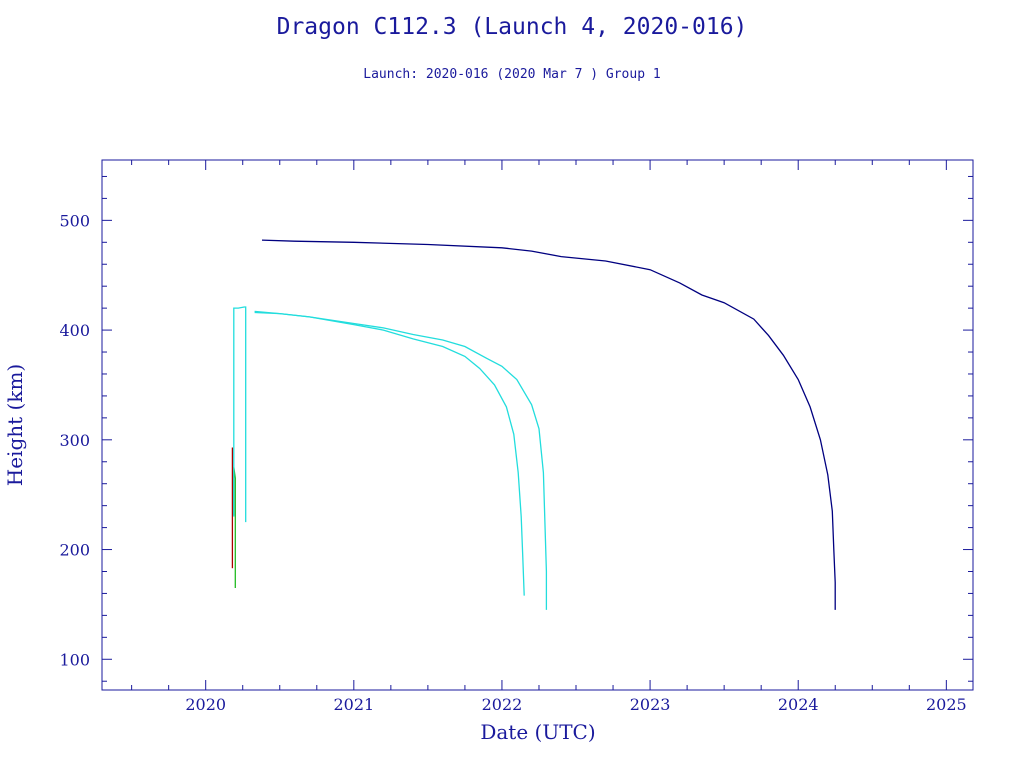 This screenshot has width=1024, height=768. What do you see at coordinates (650, 704) in the screenshot?
I see `x-tick-label: 2023` at bounding box center [650, 704].